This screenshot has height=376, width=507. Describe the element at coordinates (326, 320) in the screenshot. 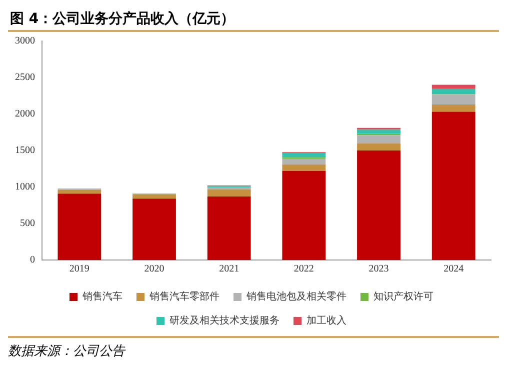

I see `legend-label: 加工收入` at that location.